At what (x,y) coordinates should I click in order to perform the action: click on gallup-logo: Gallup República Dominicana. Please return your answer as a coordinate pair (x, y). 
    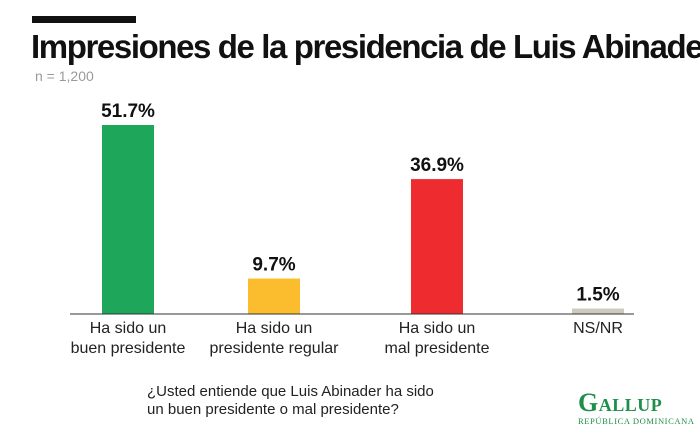
    Looking at the image, I should click on (636, 407).